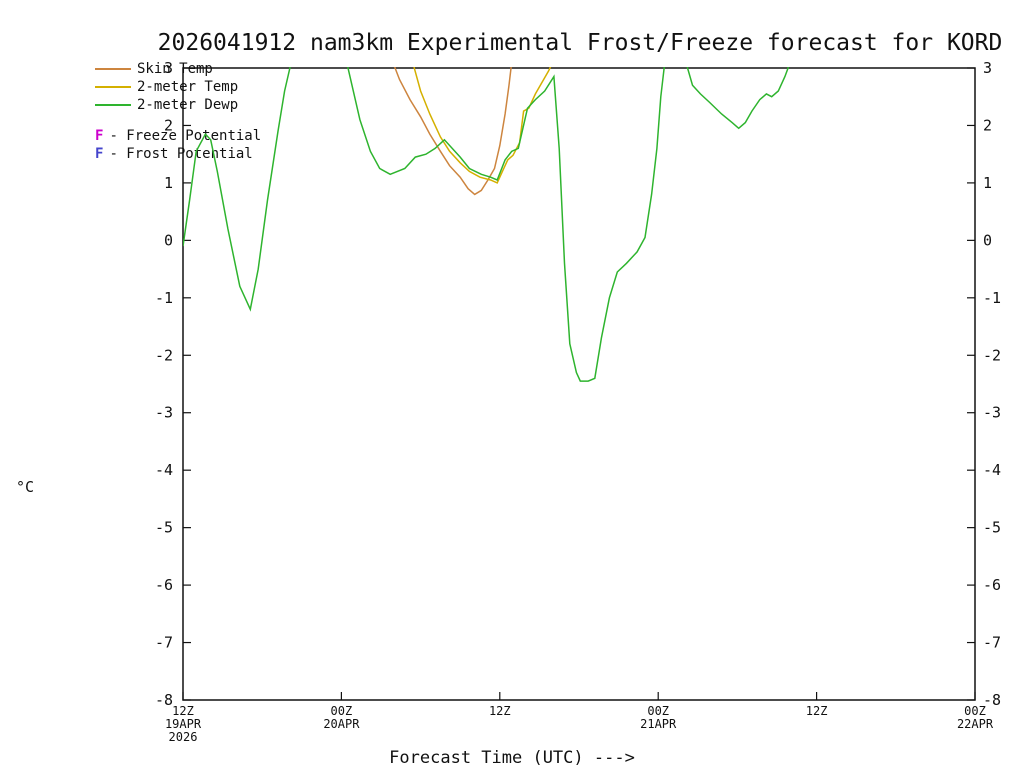  I want to click on potential-flag-label: - Freeze Potential, so click(185, 136).